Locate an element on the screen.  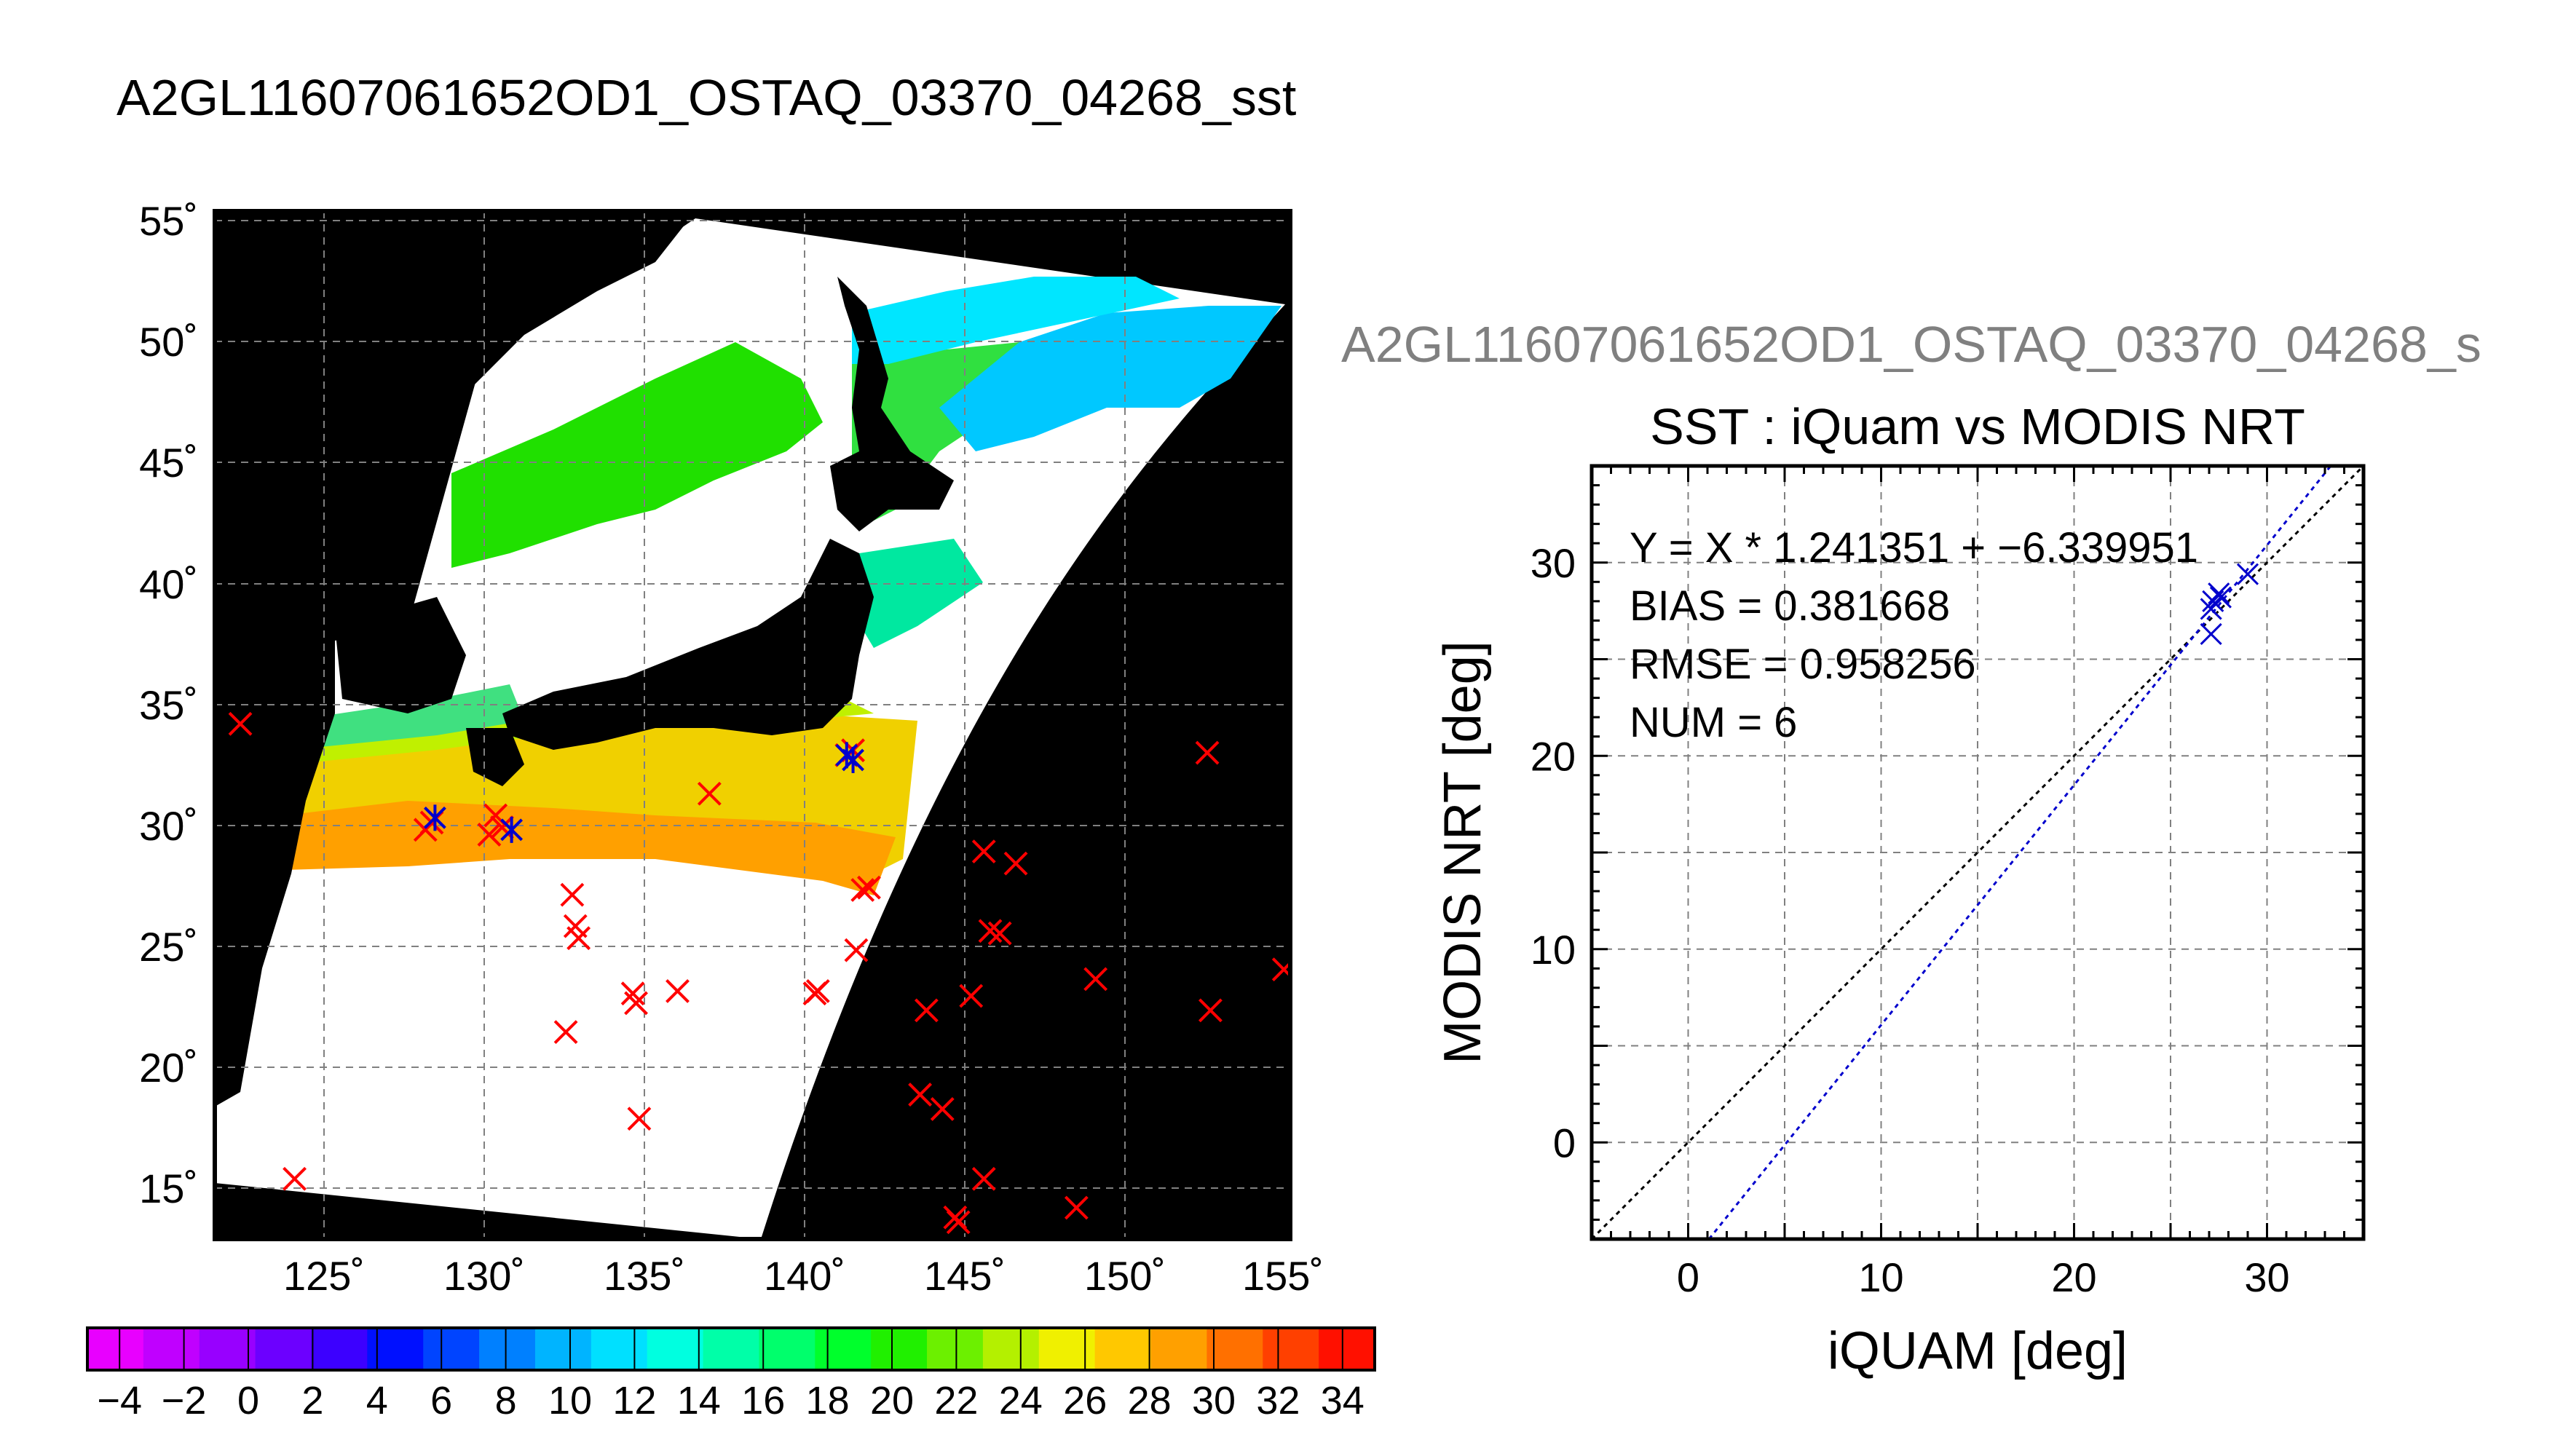
x-tick-label: 10 is located at coordinates (1880, 1277).